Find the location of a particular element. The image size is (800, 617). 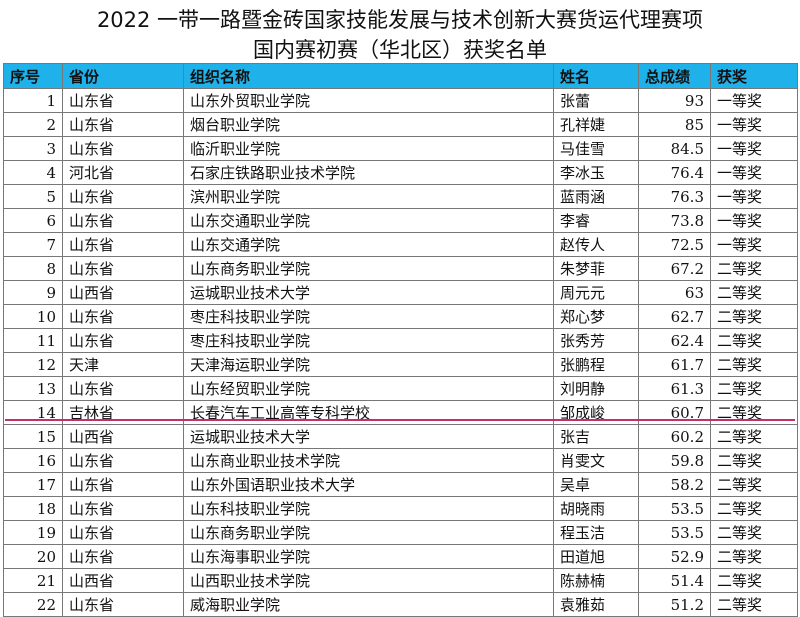

cell-name: 吴卓 is located at coordinates (596, 484).